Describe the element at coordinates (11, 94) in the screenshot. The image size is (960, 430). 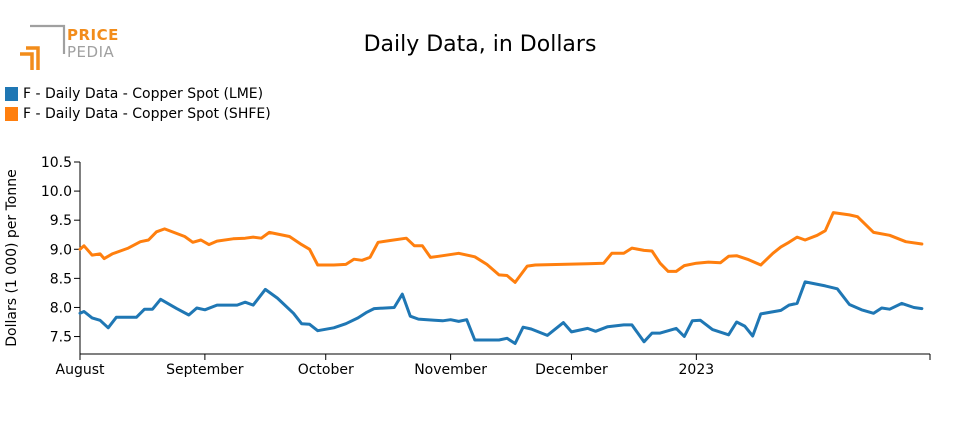
I see `legend-swatch-lme` at that location.